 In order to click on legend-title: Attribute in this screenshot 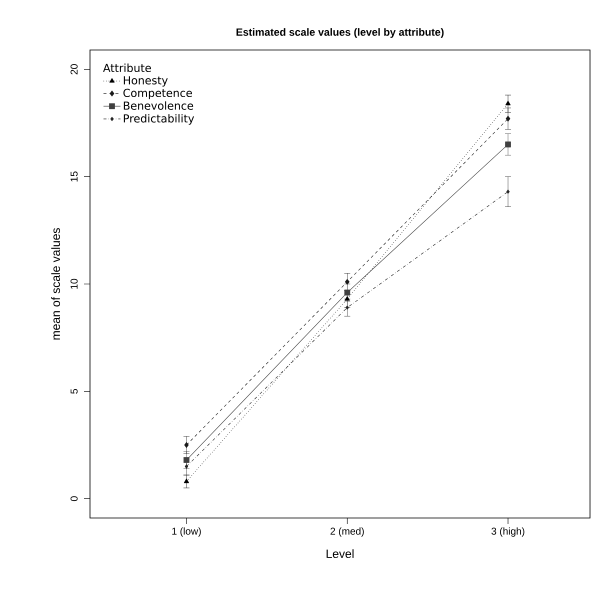, I will do `click(127, 68)`.